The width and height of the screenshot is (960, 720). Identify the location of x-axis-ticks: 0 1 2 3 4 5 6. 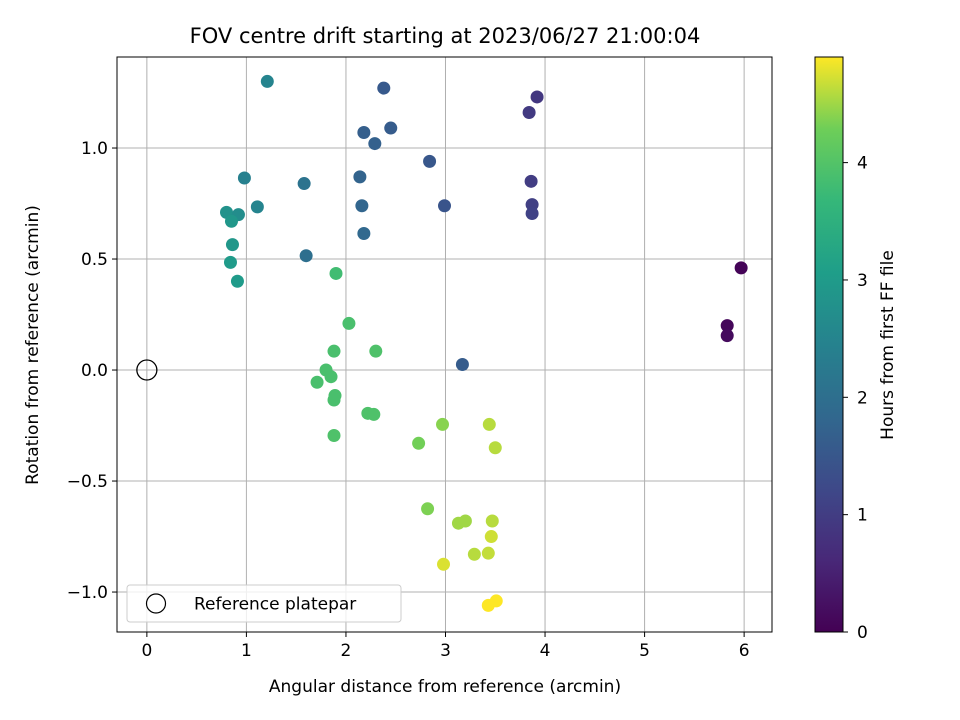
(445, 646).